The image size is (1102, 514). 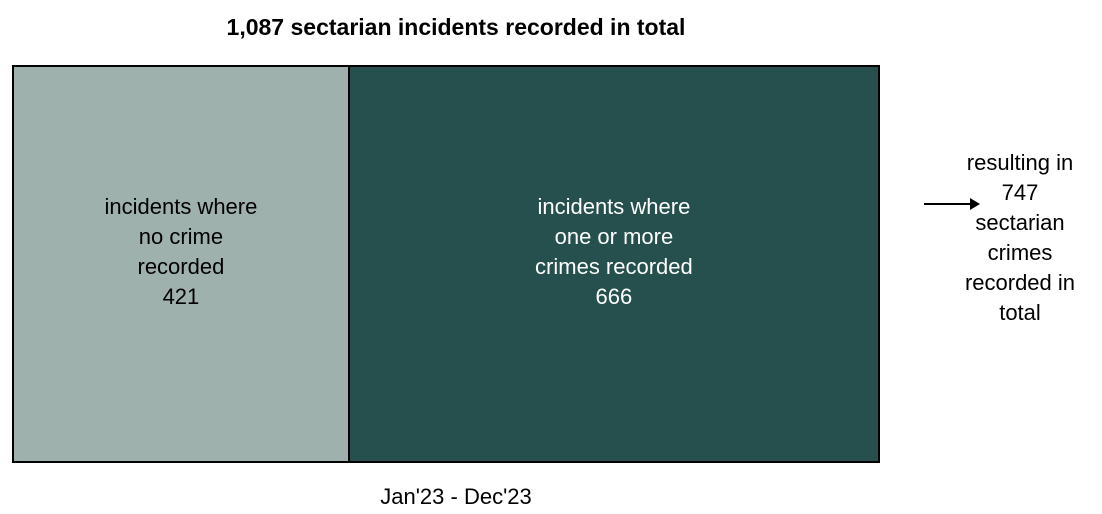 I want to click on segment-crime-label-line: crimes recorded, so click(x=614, y=266).